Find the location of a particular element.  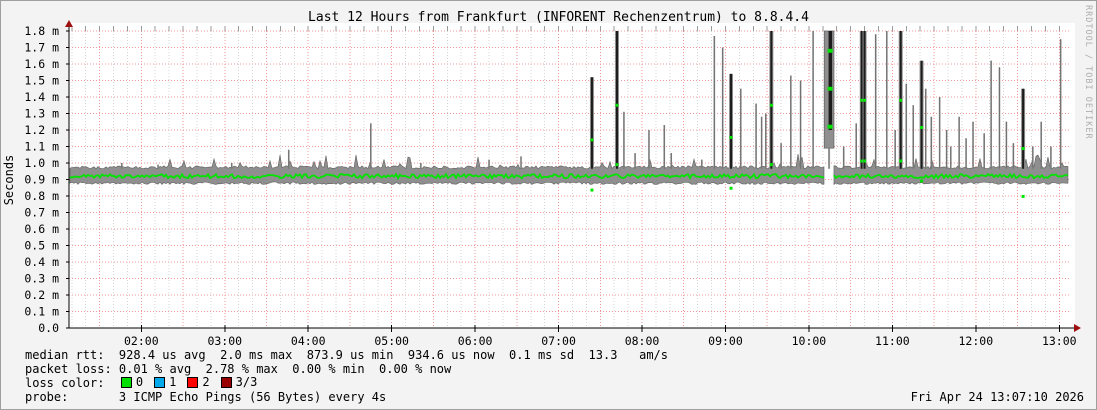

y-tick-label: 0.7 m is located at coordinates (41, 213).